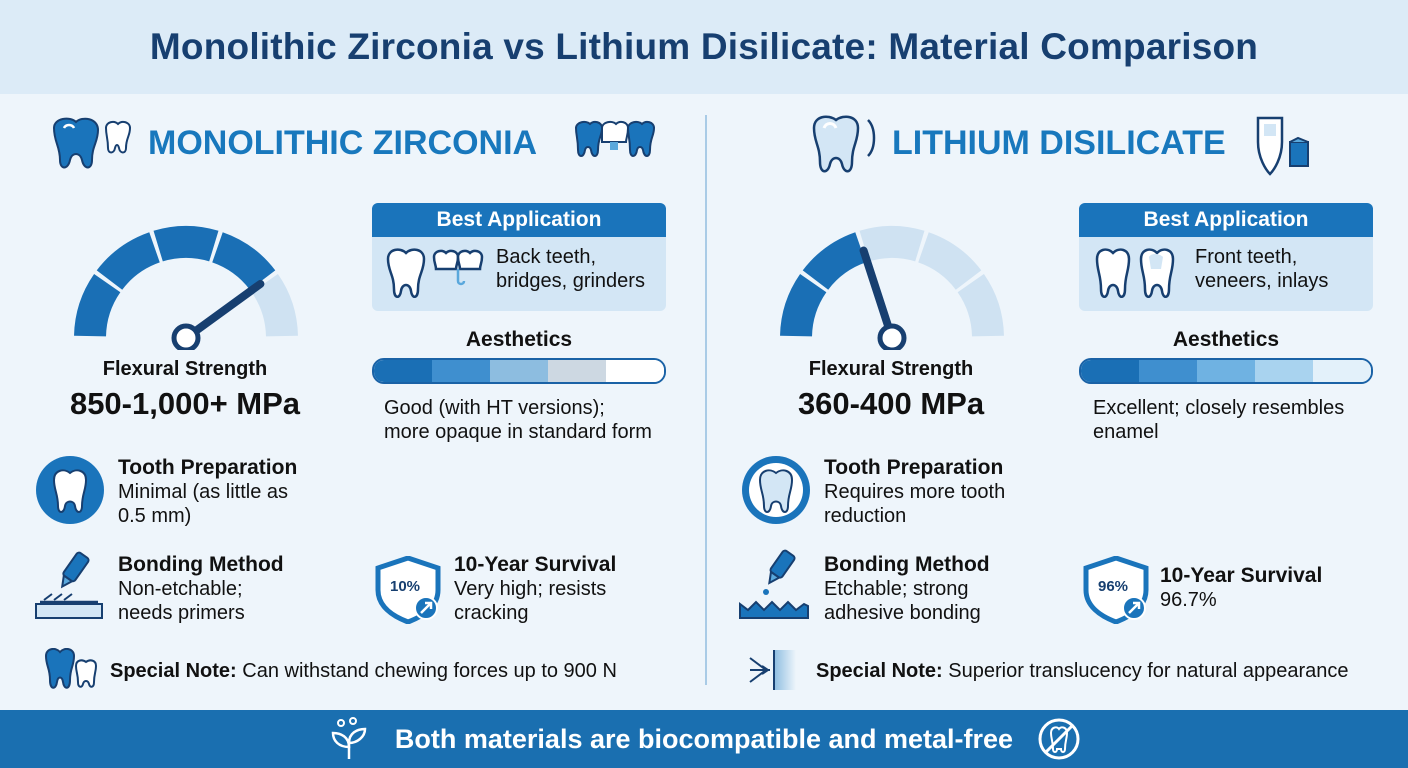 The image size is (1408, 768). Describe the element at coordinates (896, 589) in the screenshot. I see `bonding-text-1: Etchable; strong` at that location.